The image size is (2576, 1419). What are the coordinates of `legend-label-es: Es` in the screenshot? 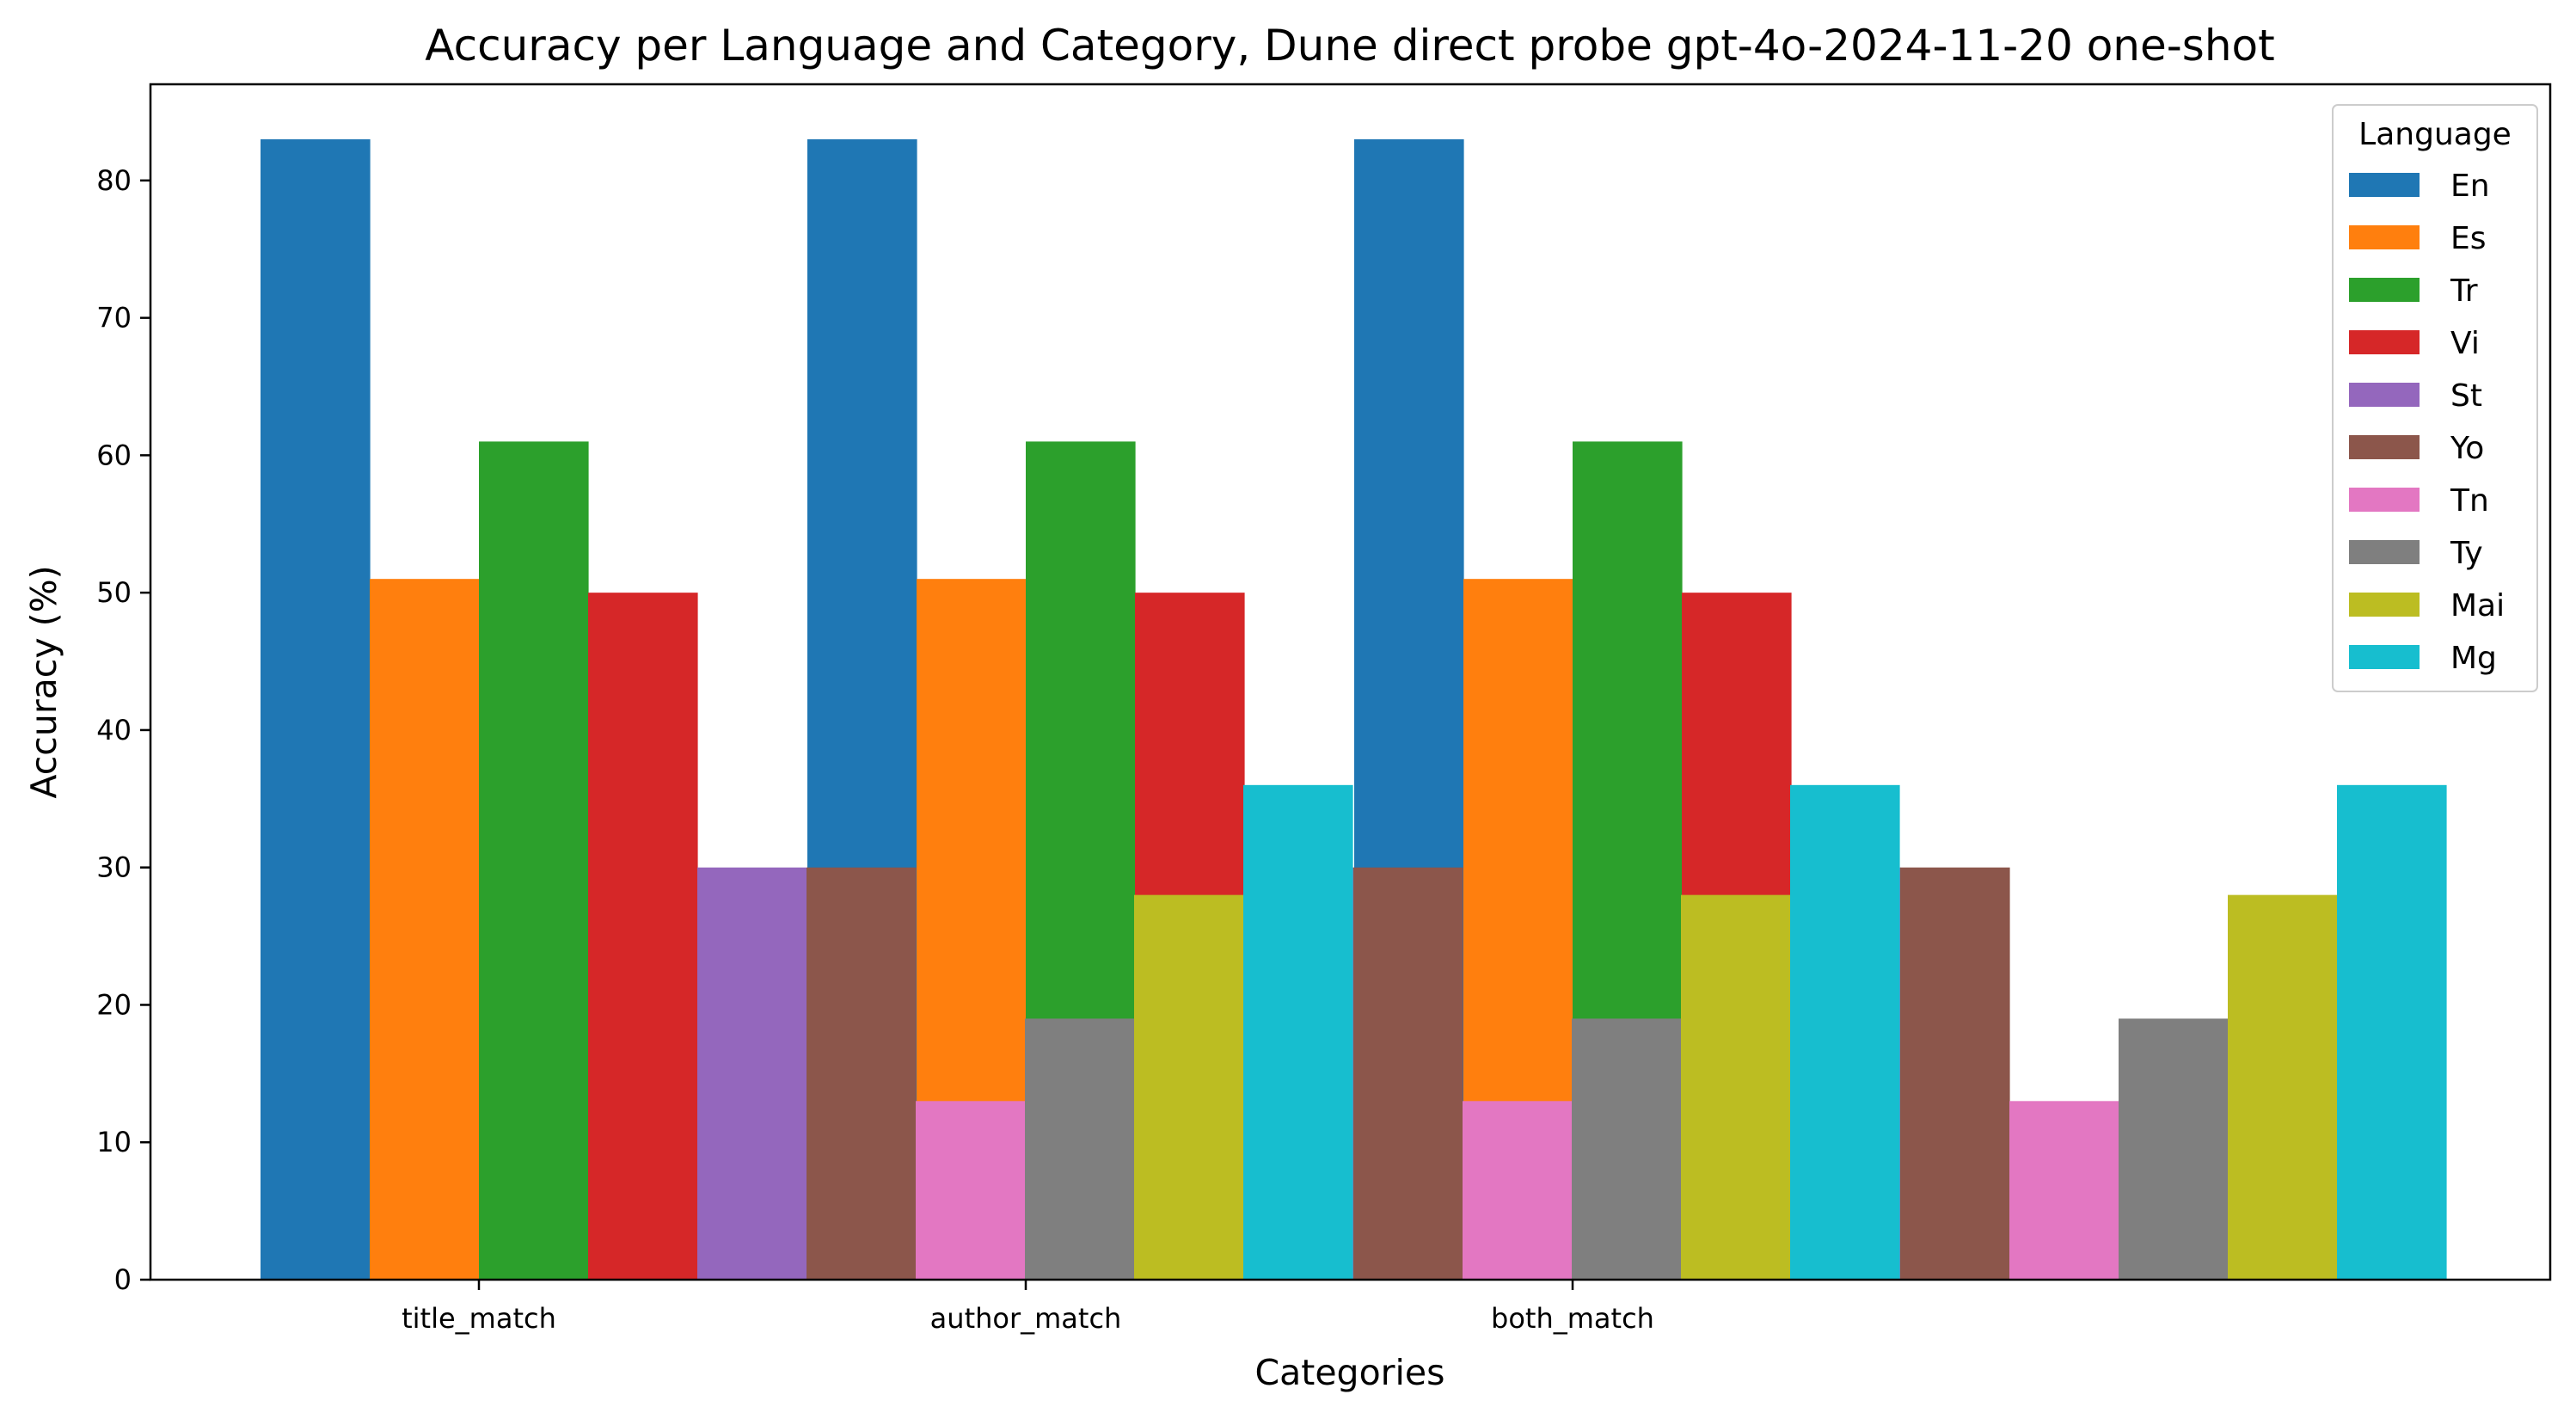 It's located at (2468, 239).